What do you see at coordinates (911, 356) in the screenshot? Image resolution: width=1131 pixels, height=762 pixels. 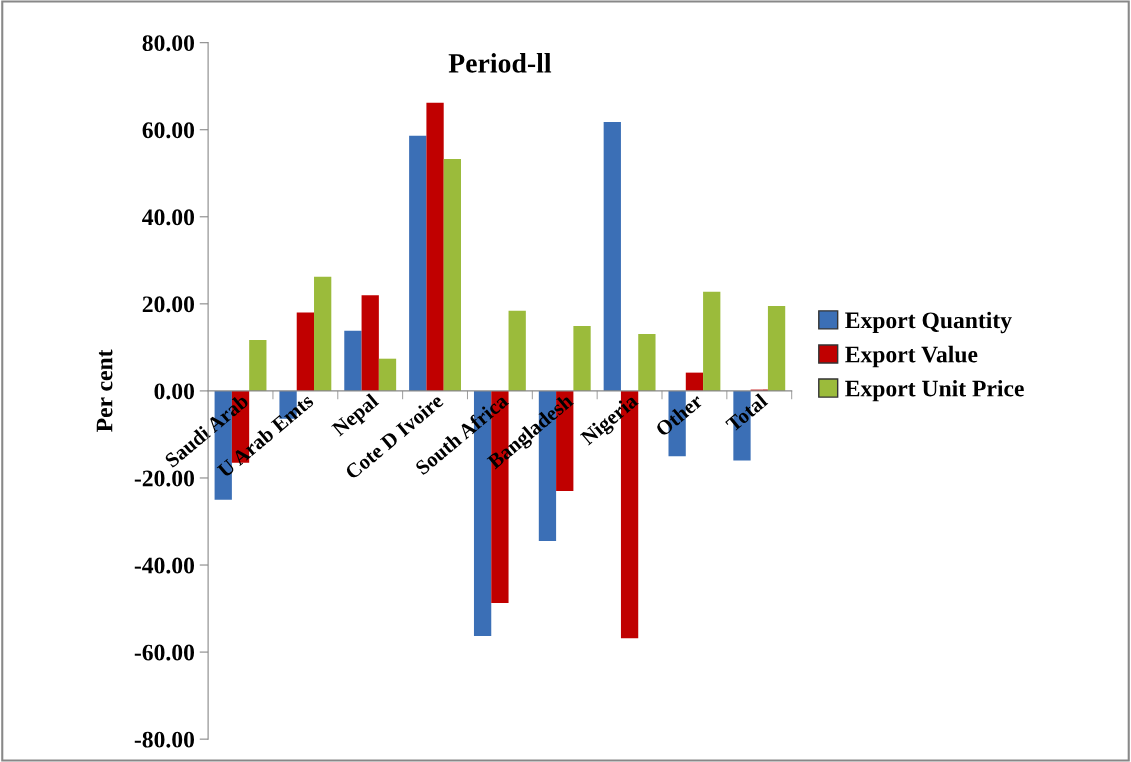 I see `legend-label: Export Value` at bounding box center [911, 356].